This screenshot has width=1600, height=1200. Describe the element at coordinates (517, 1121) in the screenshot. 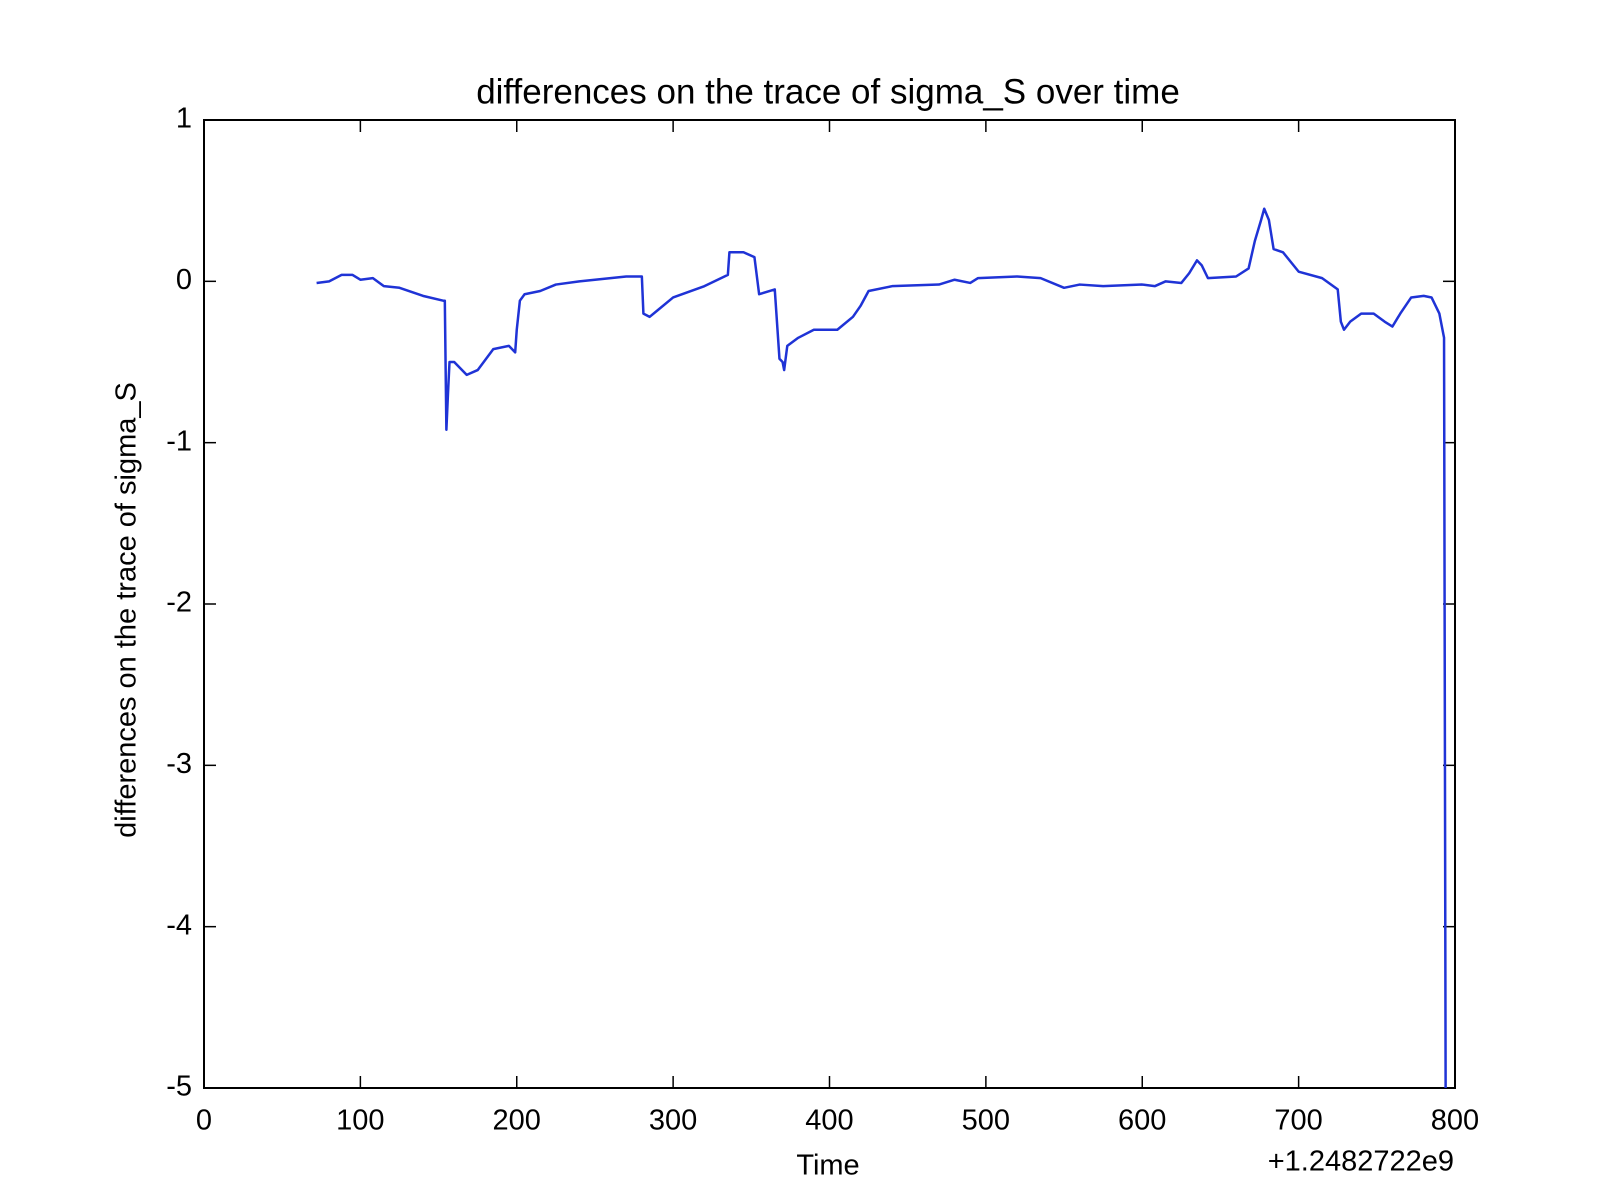

I see `x-tick-label: 200` at that location.